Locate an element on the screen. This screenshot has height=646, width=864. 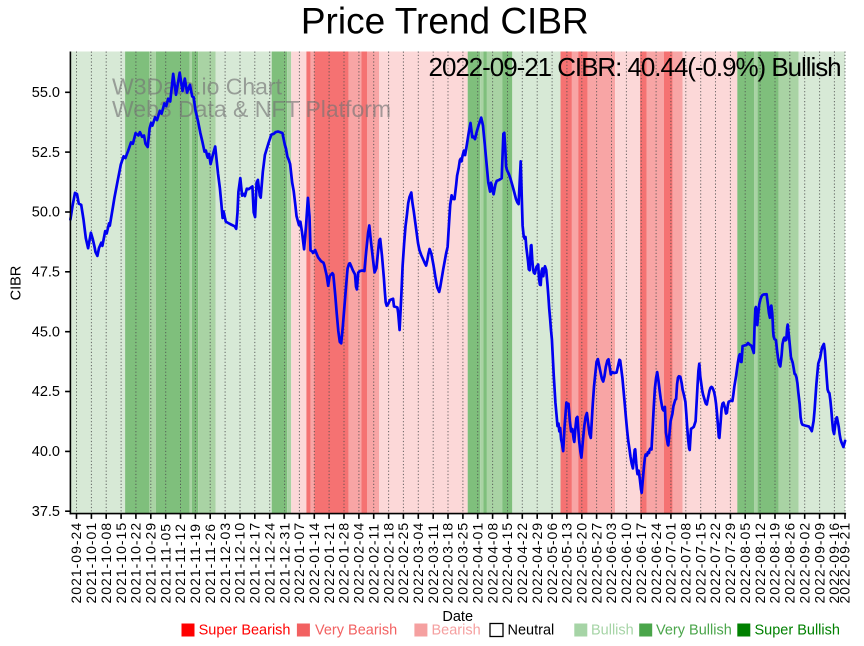
svg-text: Super Bullish is located at coordinates (797, 631).